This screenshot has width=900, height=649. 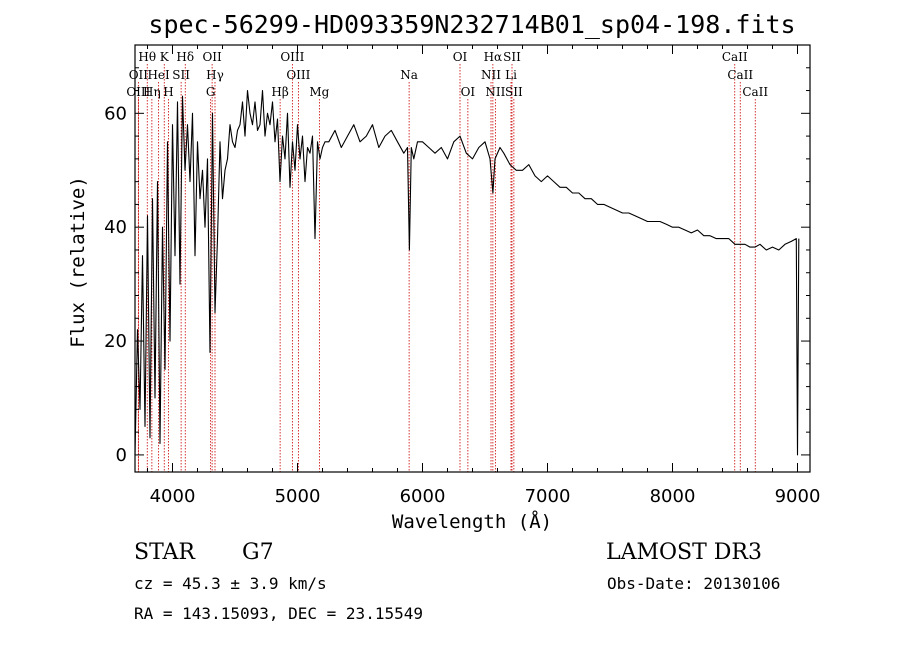 What do you see at coordinates (423, 496) in the screenshot?
I see `x-tick-label: 6000` at bounding box center [423, 496].